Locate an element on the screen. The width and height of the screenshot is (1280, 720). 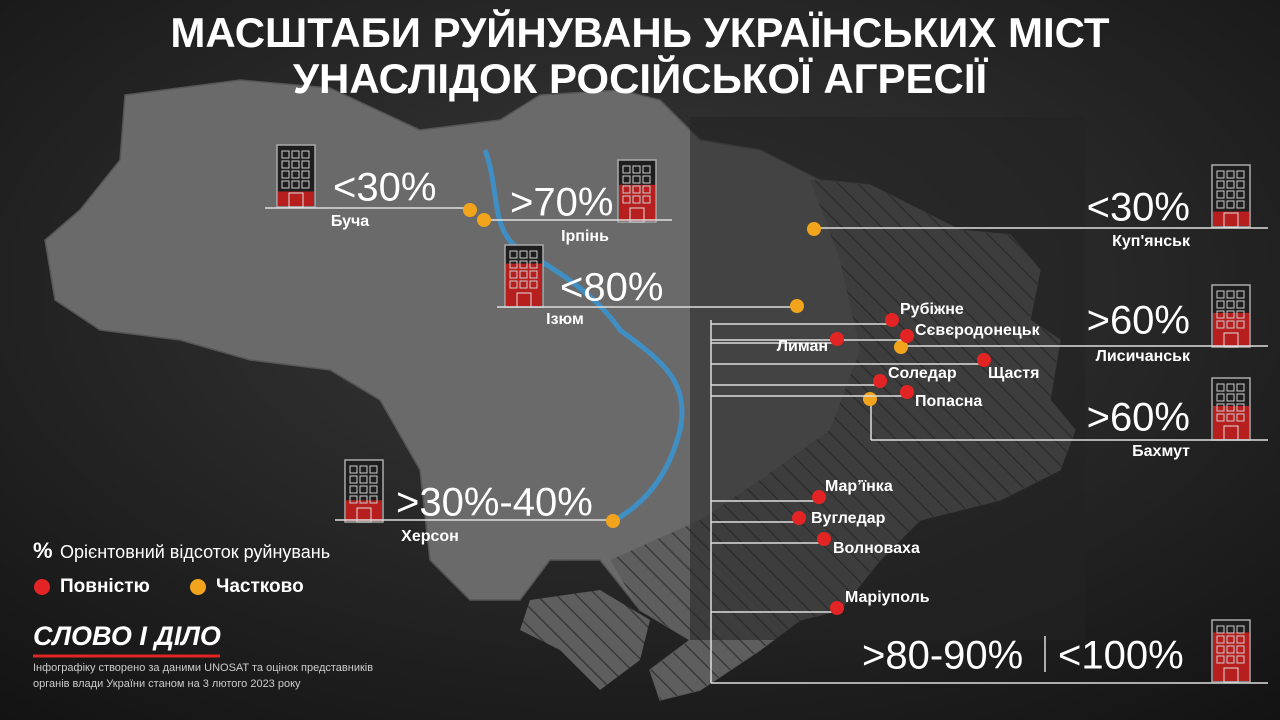
destruction-percent: >70% is located at coordinates (561, 203).